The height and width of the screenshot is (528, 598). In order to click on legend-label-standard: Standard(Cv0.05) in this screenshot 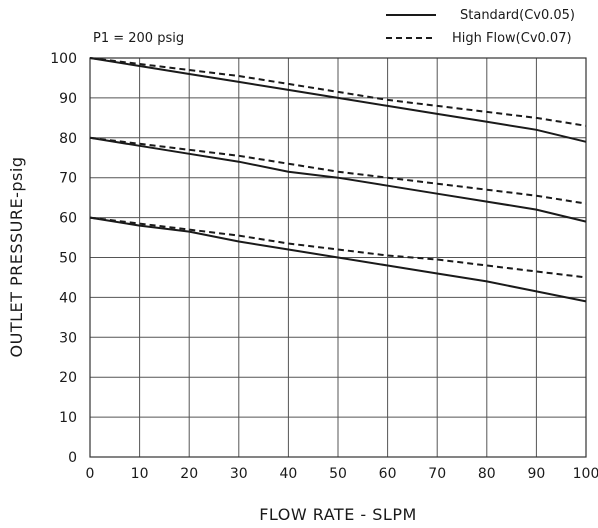, I will do `click(517, 15)`.